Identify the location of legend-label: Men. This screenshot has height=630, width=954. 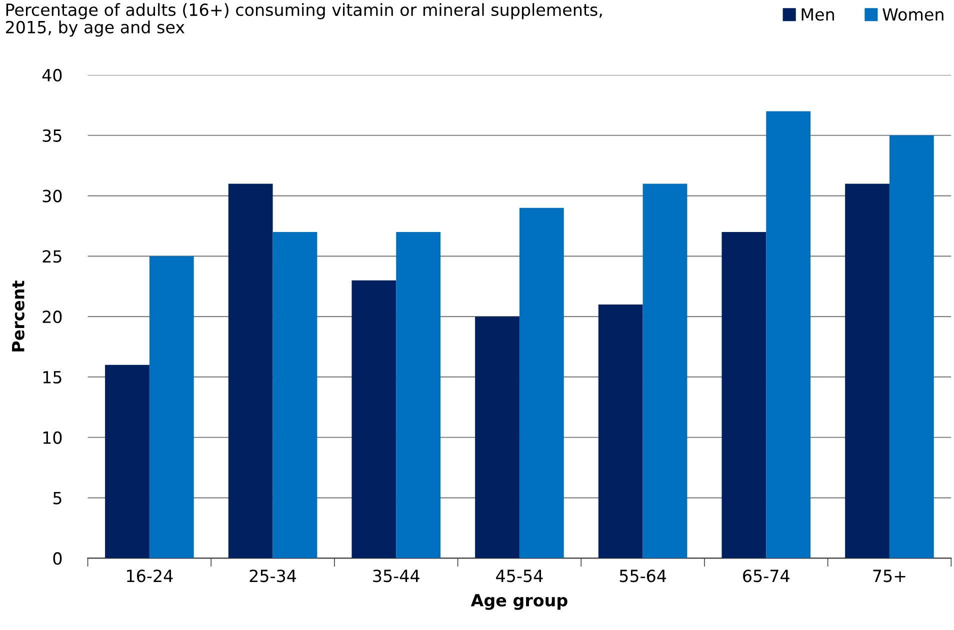
(818, 14).